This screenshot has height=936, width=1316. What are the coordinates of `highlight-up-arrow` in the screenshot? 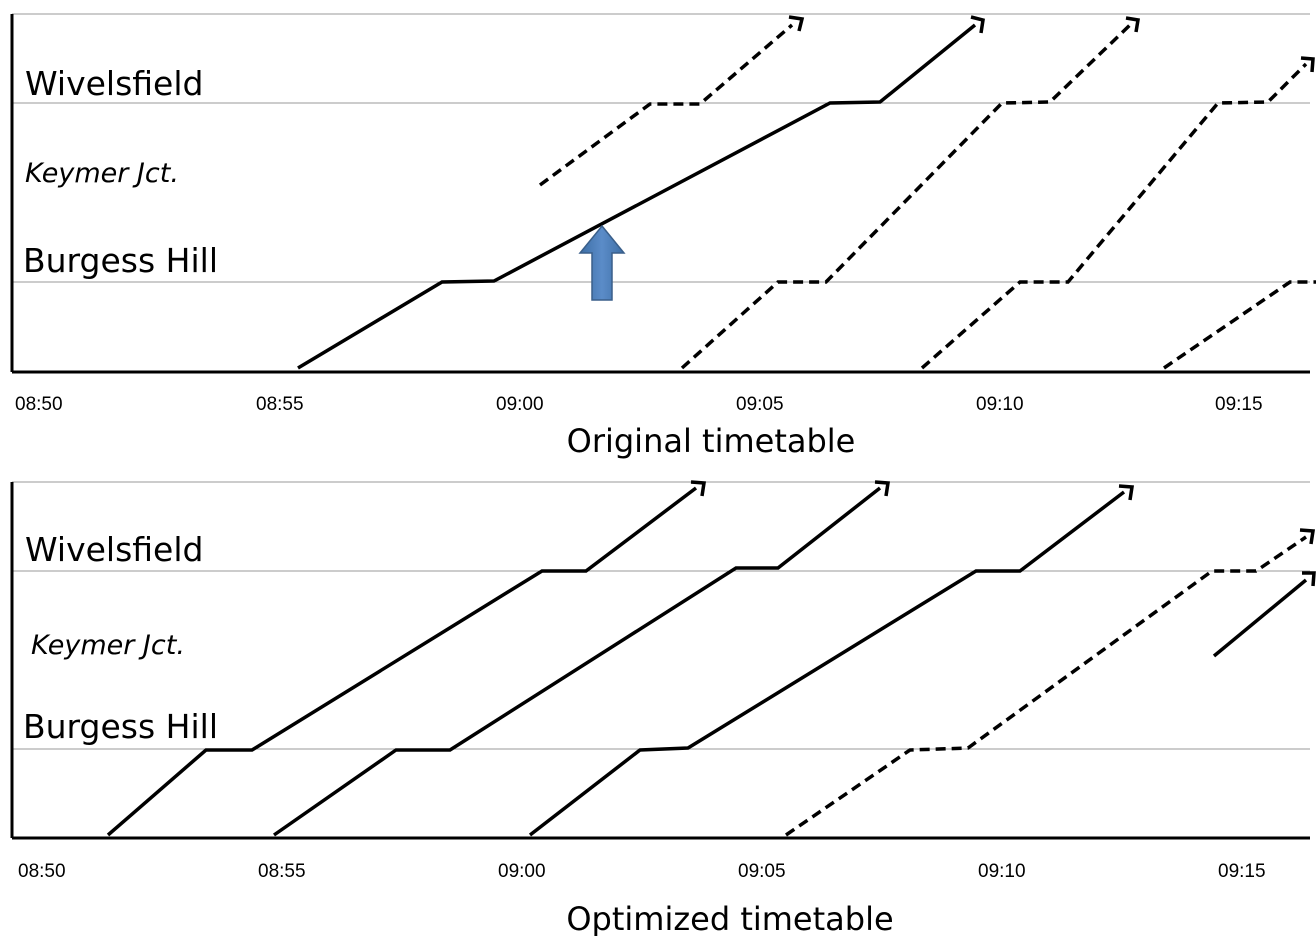 It's located at (602, 262).